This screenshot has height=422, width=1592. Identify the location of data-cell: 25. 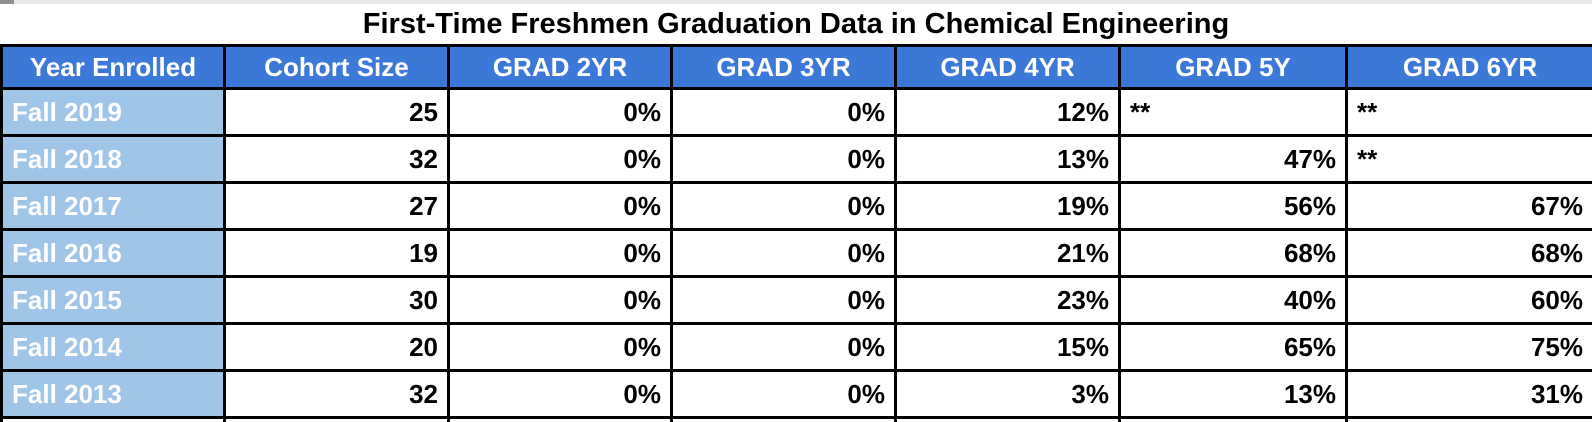
(336, 112).